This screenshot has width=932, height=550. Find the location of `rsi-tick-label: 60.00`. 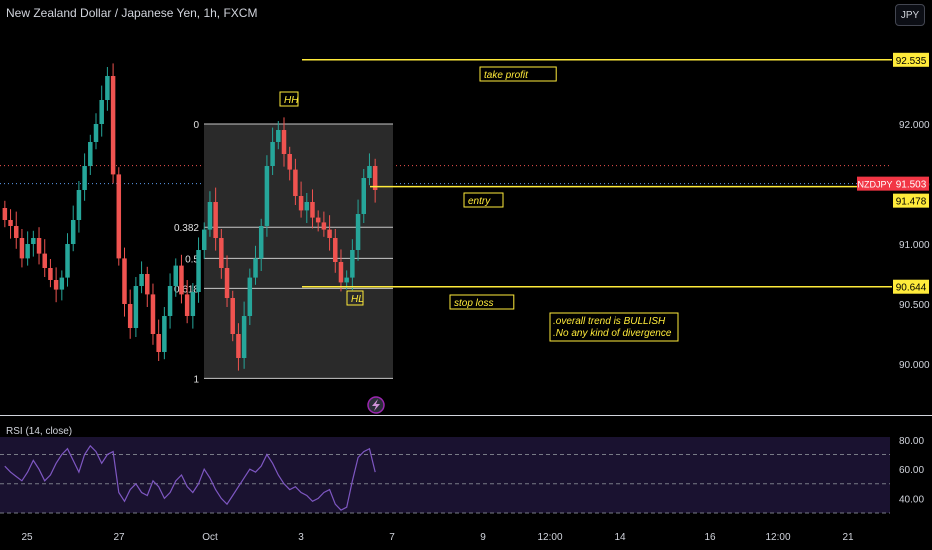

rsi-tick-label: 60.00 is located at coordinates (911, 470).